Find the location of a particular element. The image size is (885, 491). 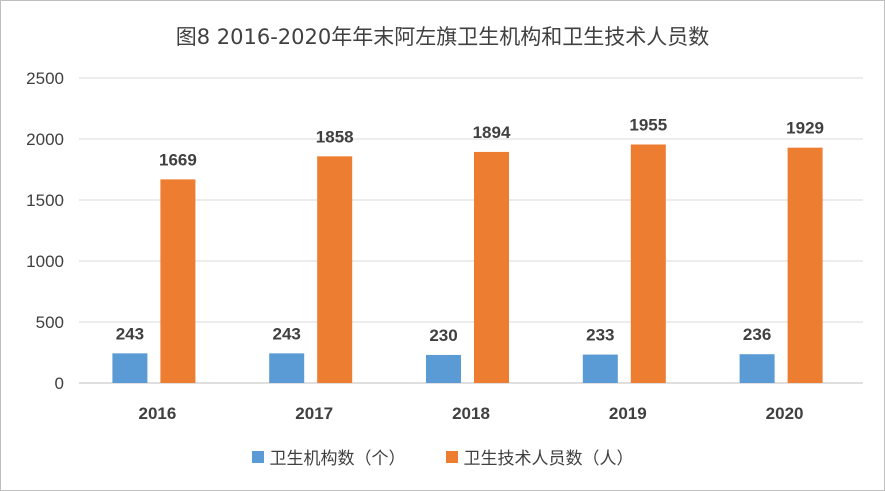

data-label: 1669 is located at coordinates (178, 159).